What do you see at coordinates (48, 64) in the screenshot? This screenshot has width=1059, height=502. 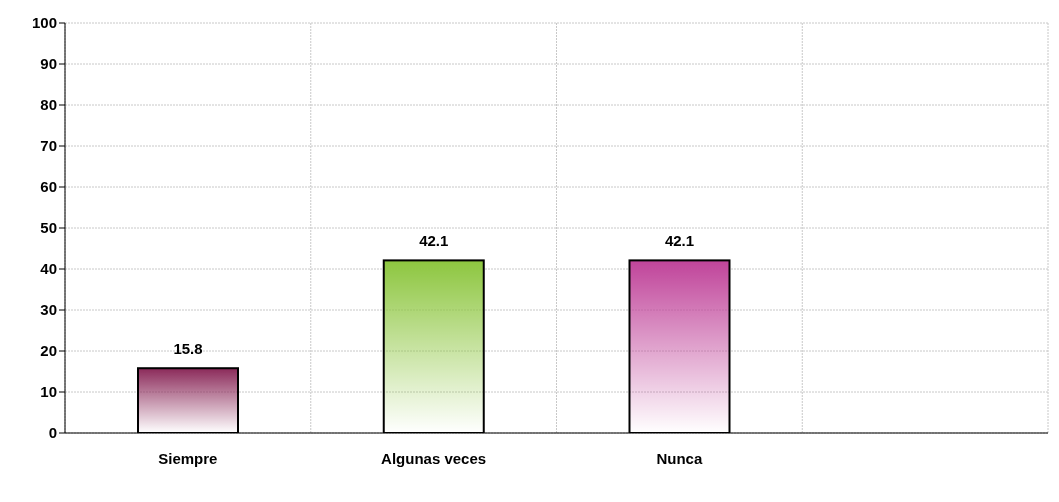 I see `y-tick-label: 90` at bounding box center [48, 64].